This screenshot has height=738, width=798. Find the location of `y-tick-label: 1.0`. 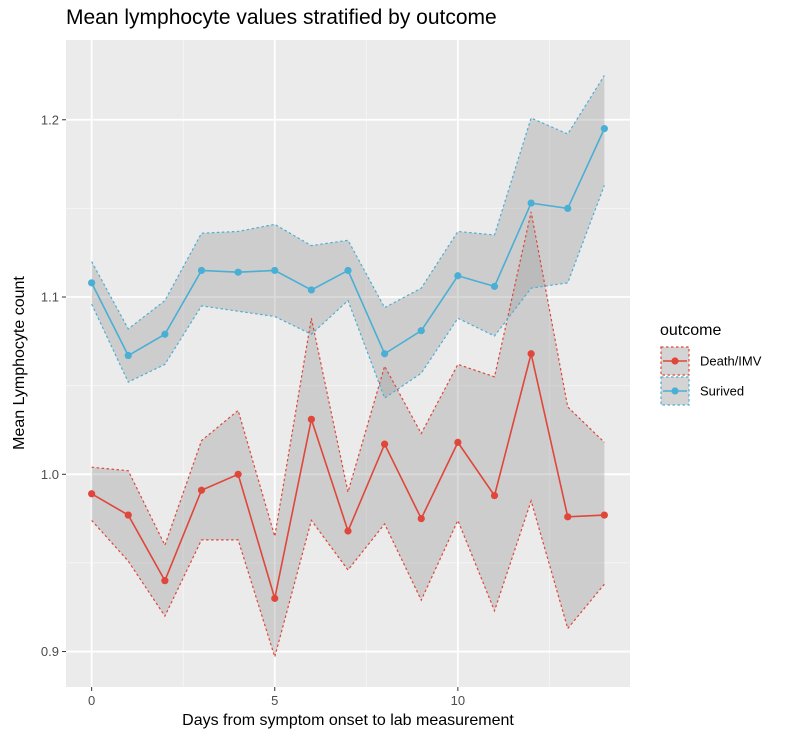

y-tick-label: 1.0 is located at coordinates (50, 474).